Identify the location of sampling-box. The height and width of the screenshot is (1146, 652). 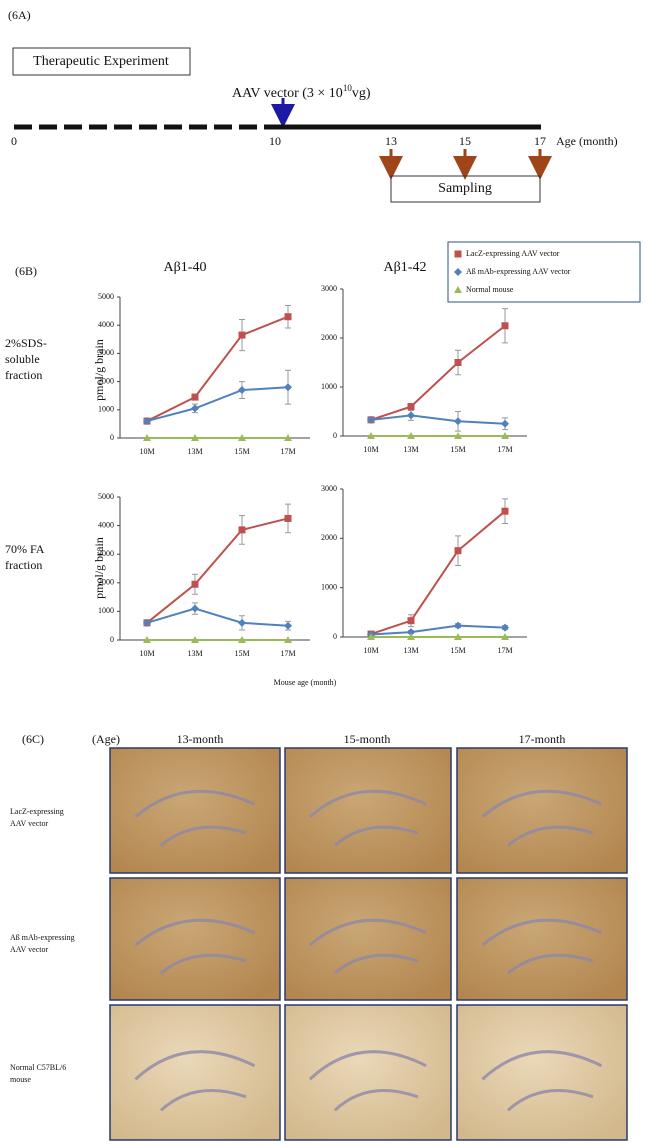
(465, 189).